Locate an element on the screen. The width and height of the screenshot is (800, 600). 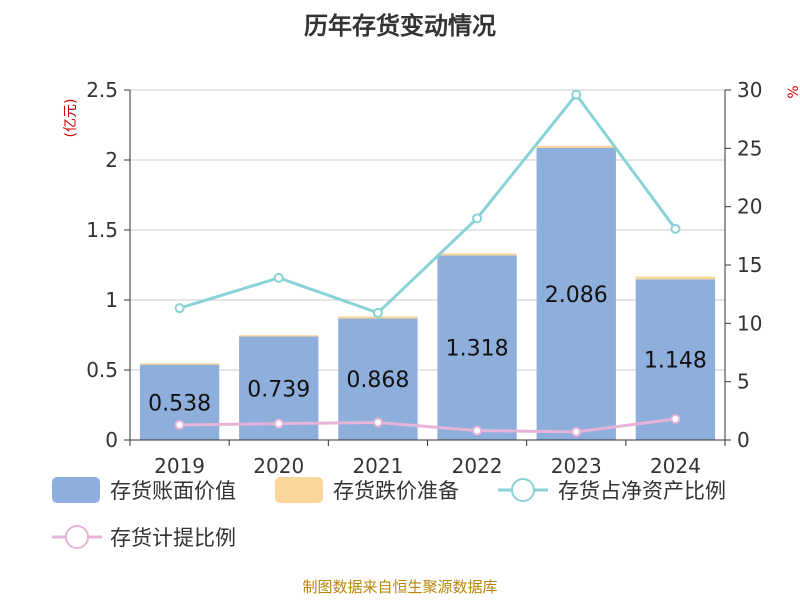
source-note: 制图数据来自恒生聚源数据库 is located at coordinates (399, 587).